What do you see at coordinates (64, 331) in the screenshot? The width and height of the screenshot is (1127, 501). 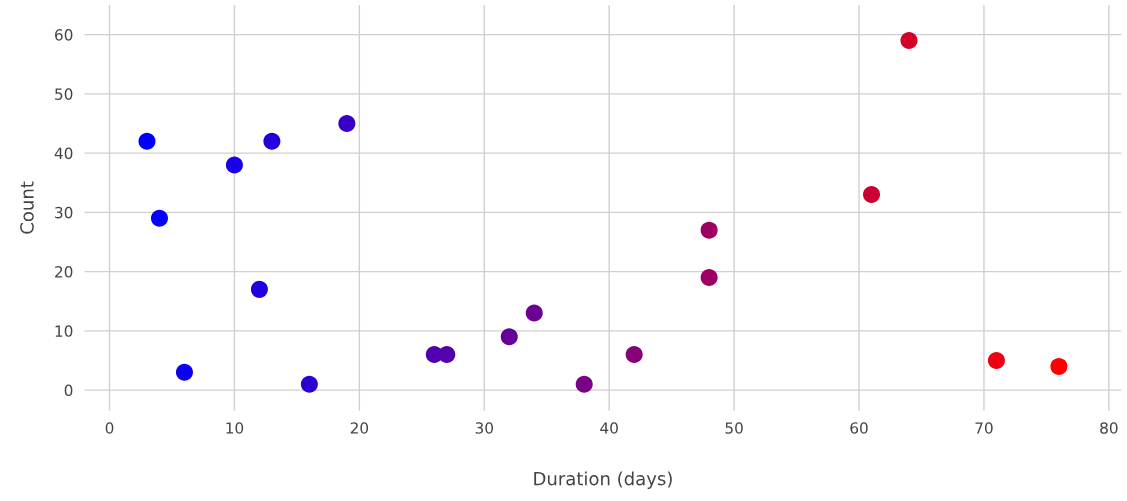 I see `y-tick-label: 10` at bounding box center [64, 331].